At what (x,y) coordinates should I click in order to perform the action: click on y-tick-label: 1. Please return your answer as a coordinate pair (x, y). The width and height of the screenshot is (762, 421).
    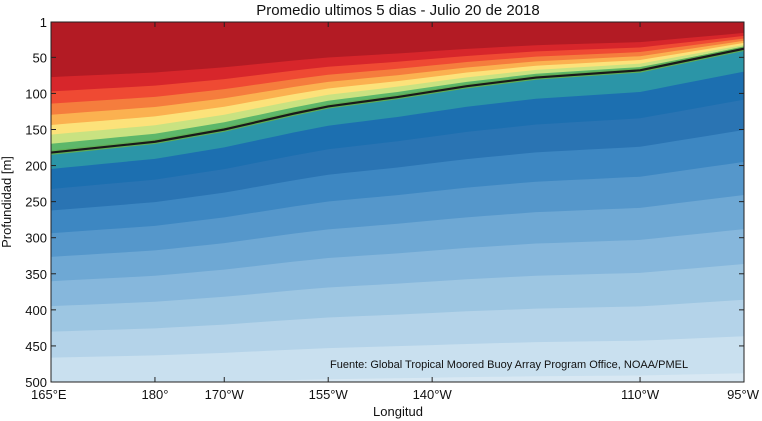
    Looking at the image, I should click on (43, 22).